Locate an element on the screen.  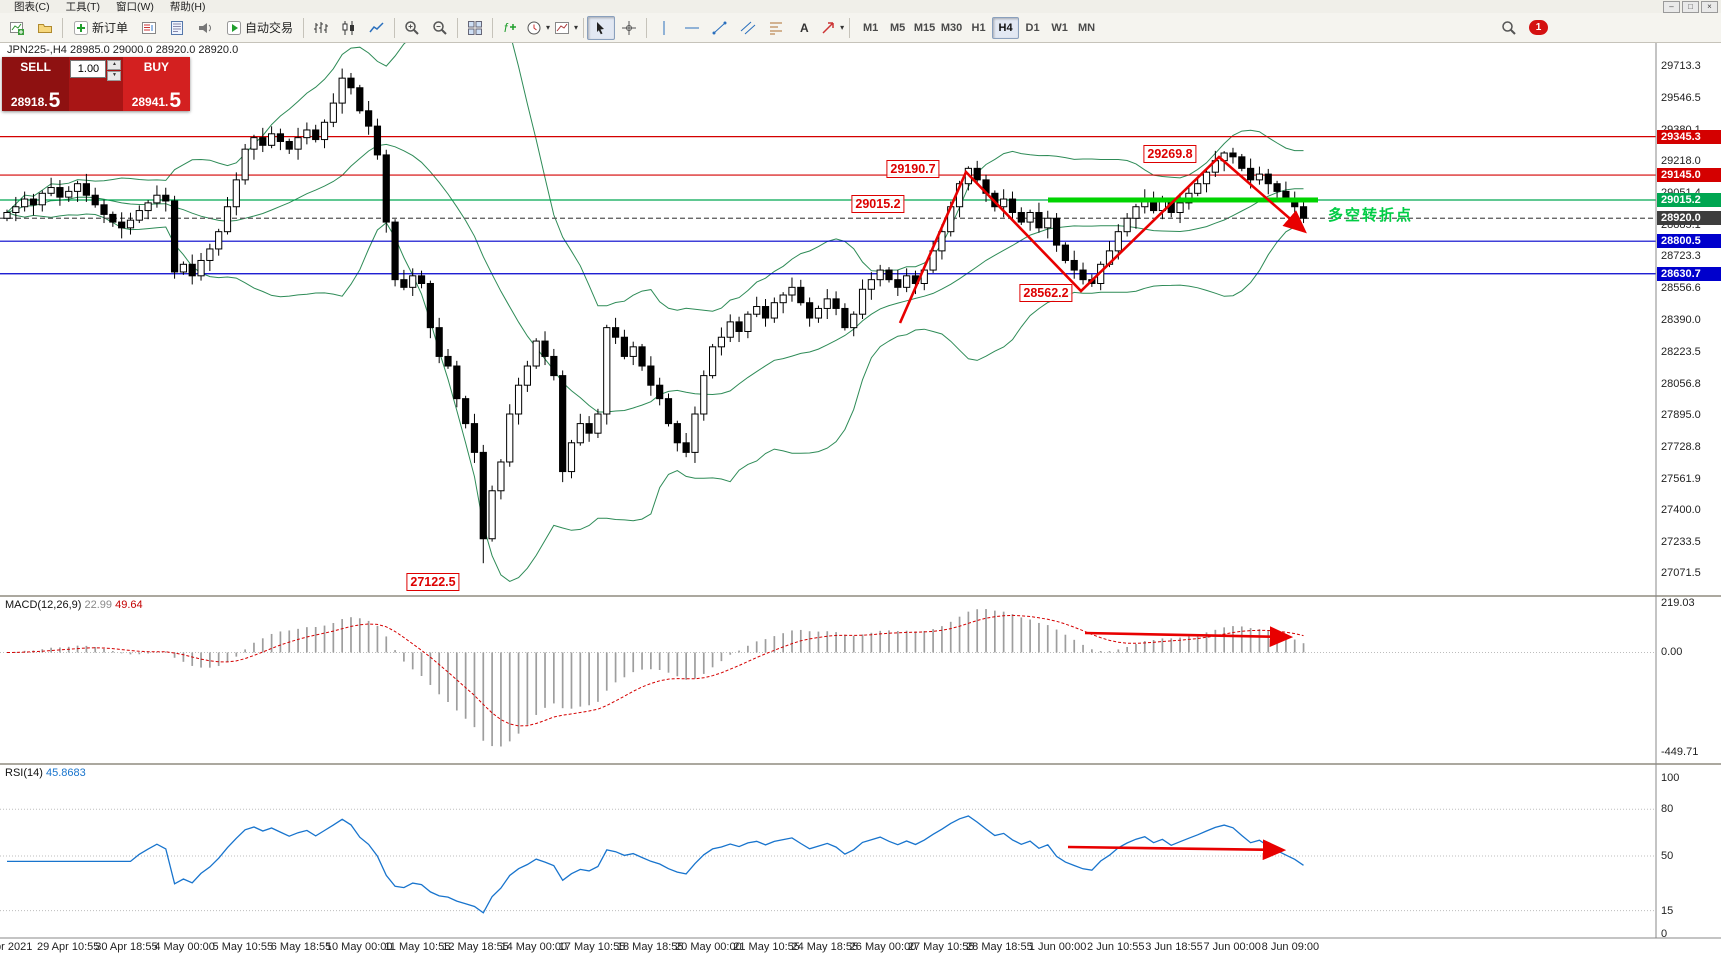
data-window-button is located at coordinates (177, 28).